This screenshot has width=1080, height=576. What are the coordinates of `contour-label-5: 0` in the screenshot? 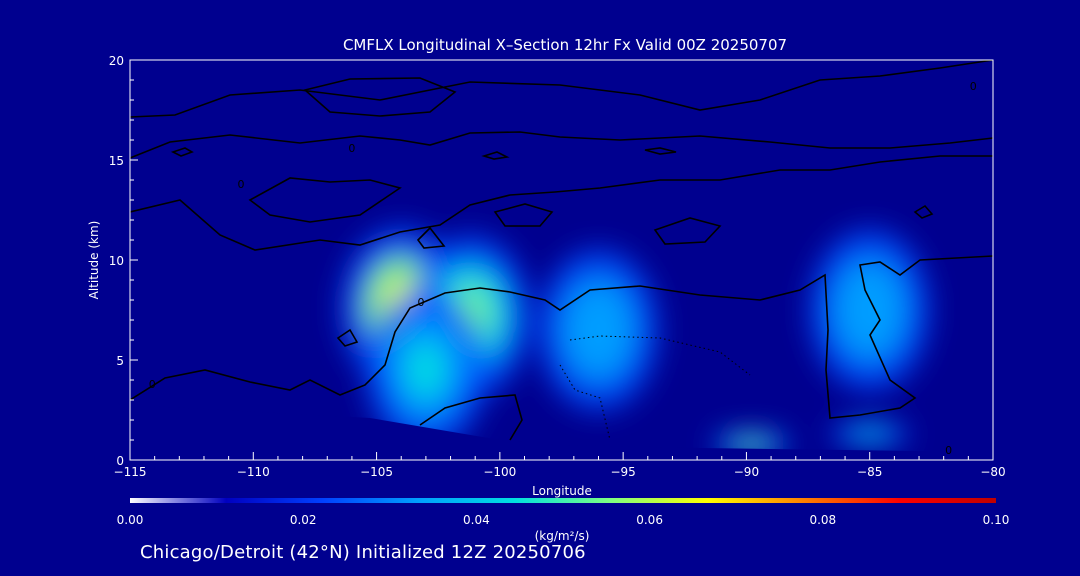 It's located at (948, 450).